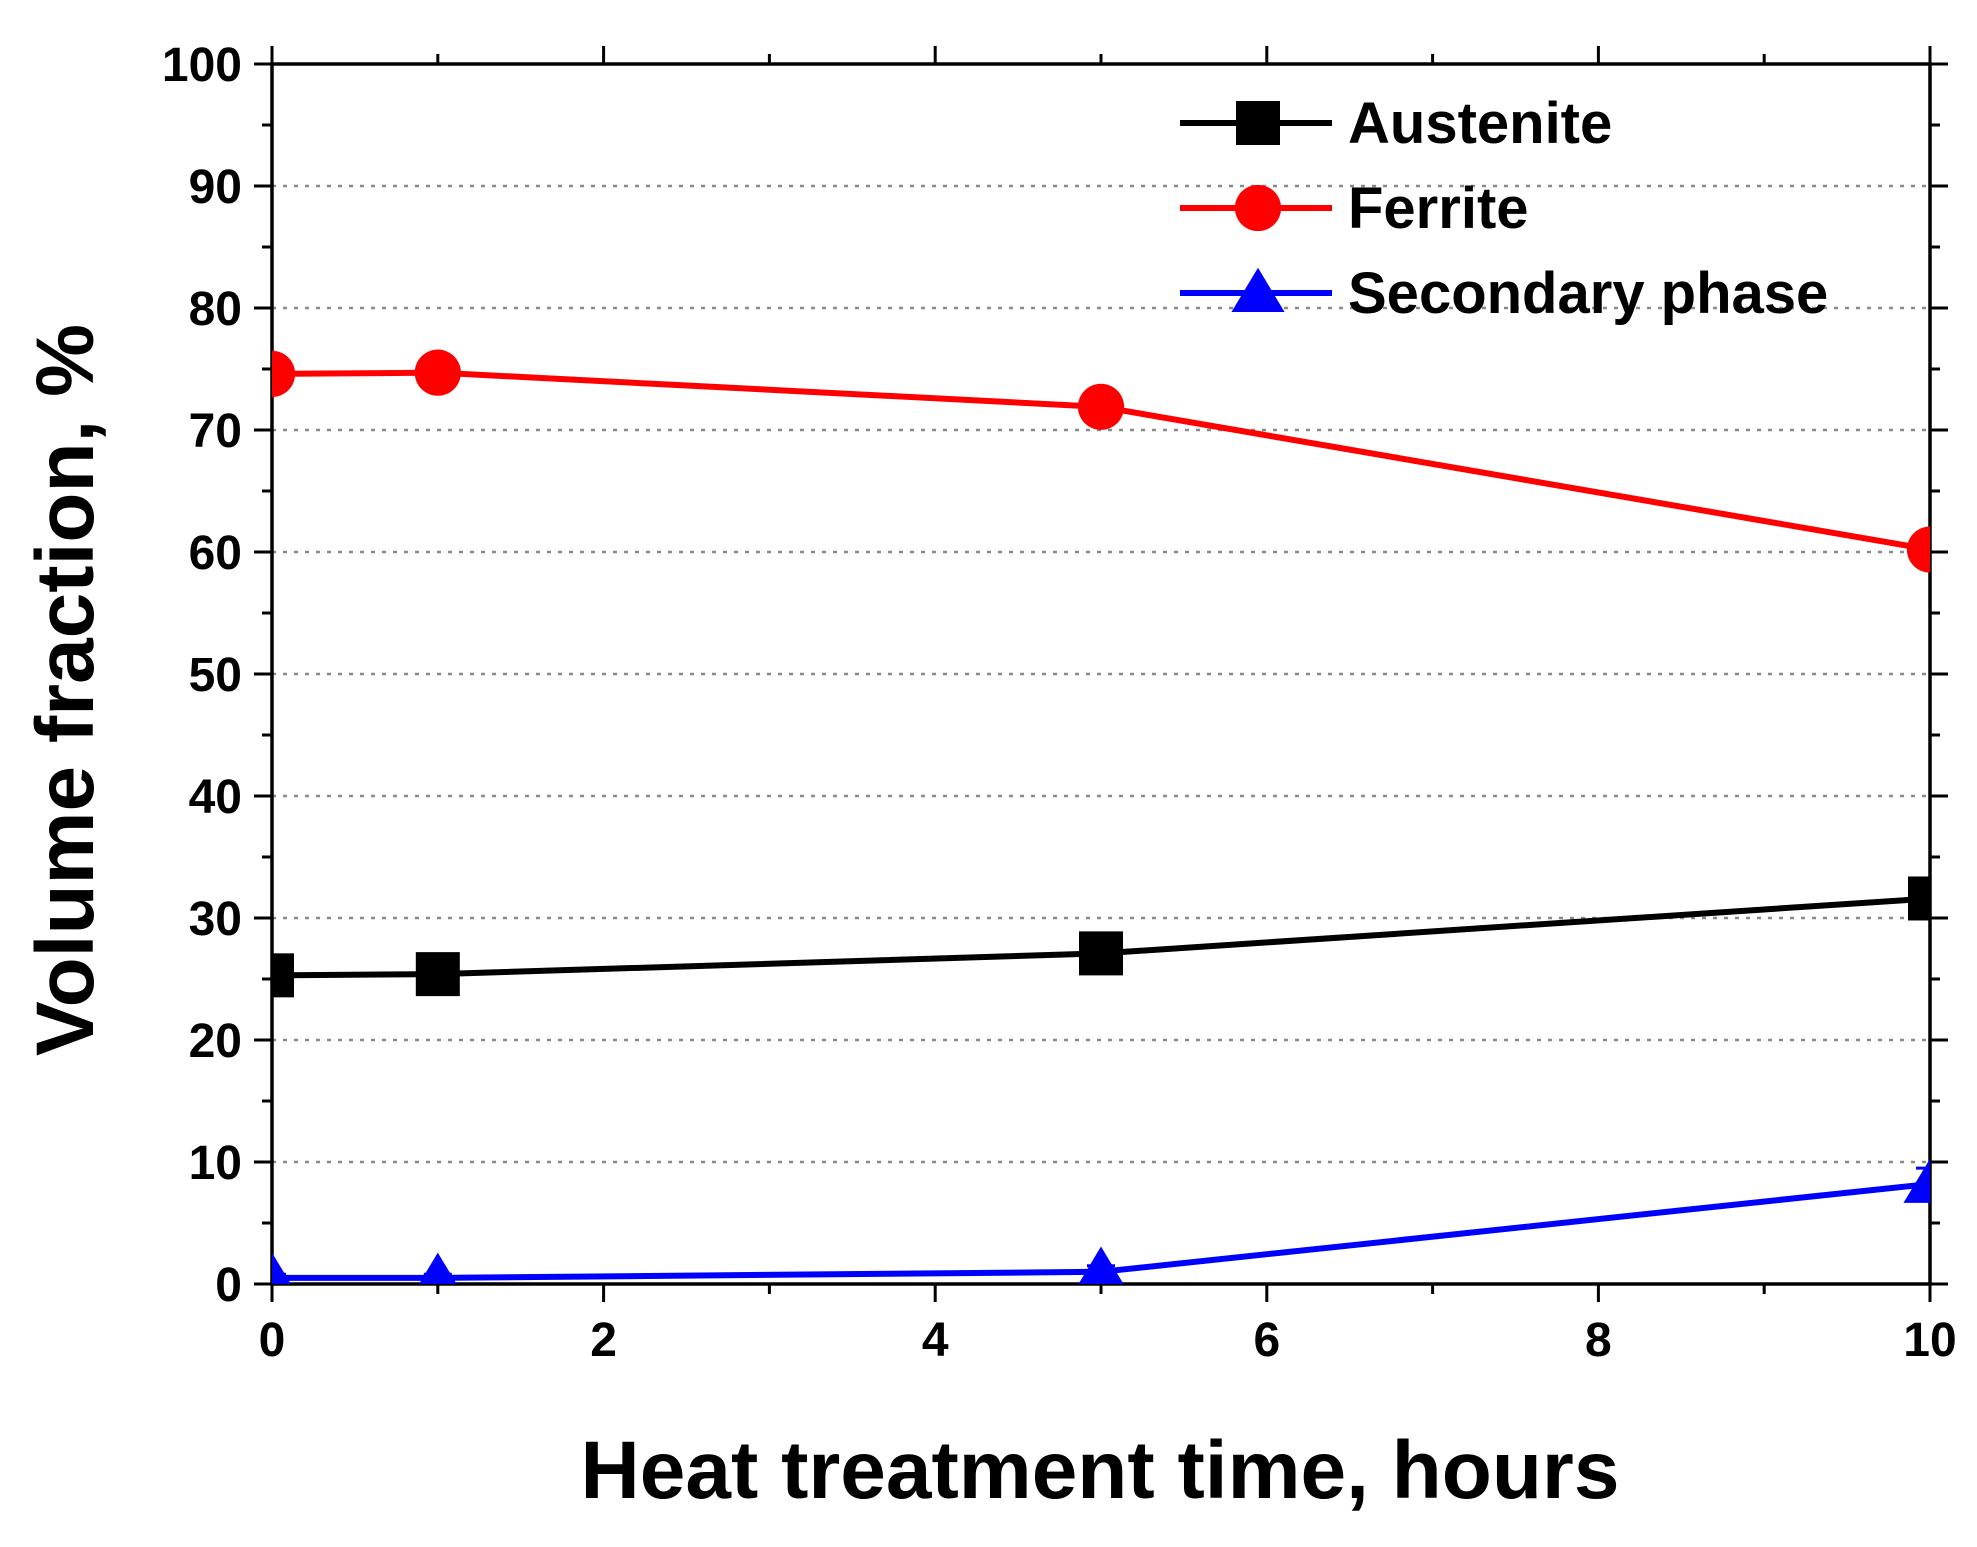  I want to click on y-tick-label: 70, so click(215, 431).